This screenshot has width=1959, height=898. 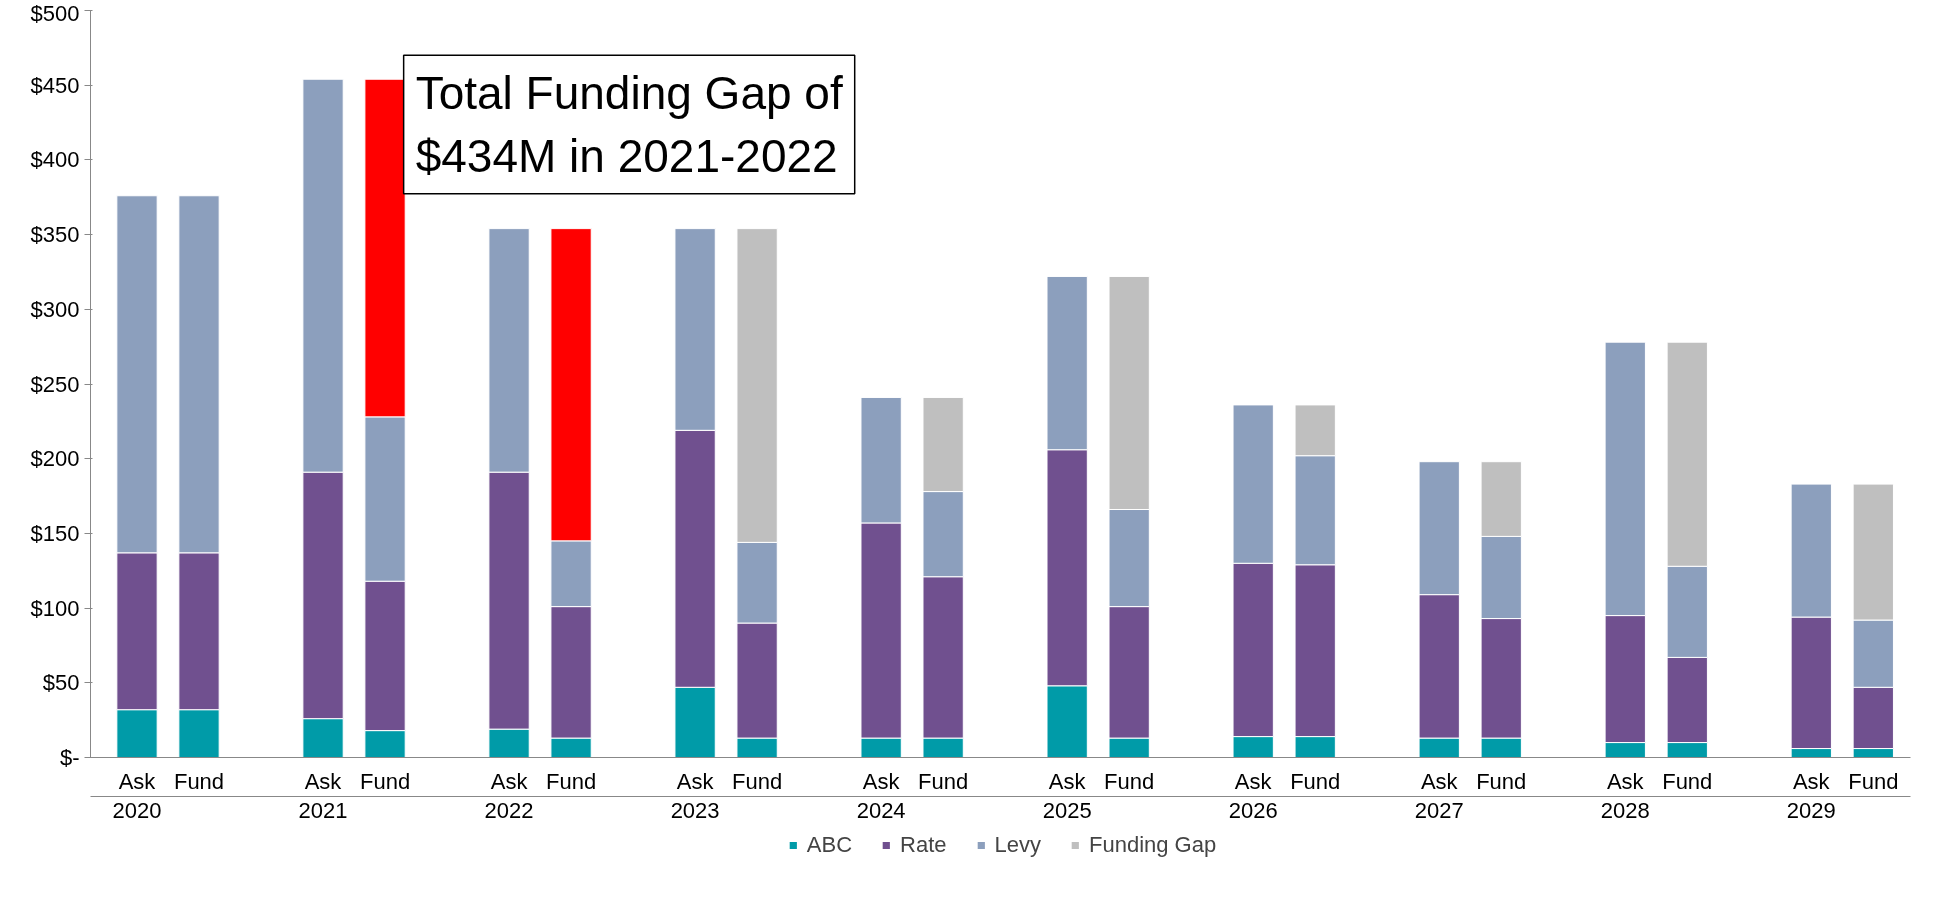 What do you see at coordinates (1018, 845) in the screenshot?
I see `legend-label: Levy` at bounding box center [1018, 845].